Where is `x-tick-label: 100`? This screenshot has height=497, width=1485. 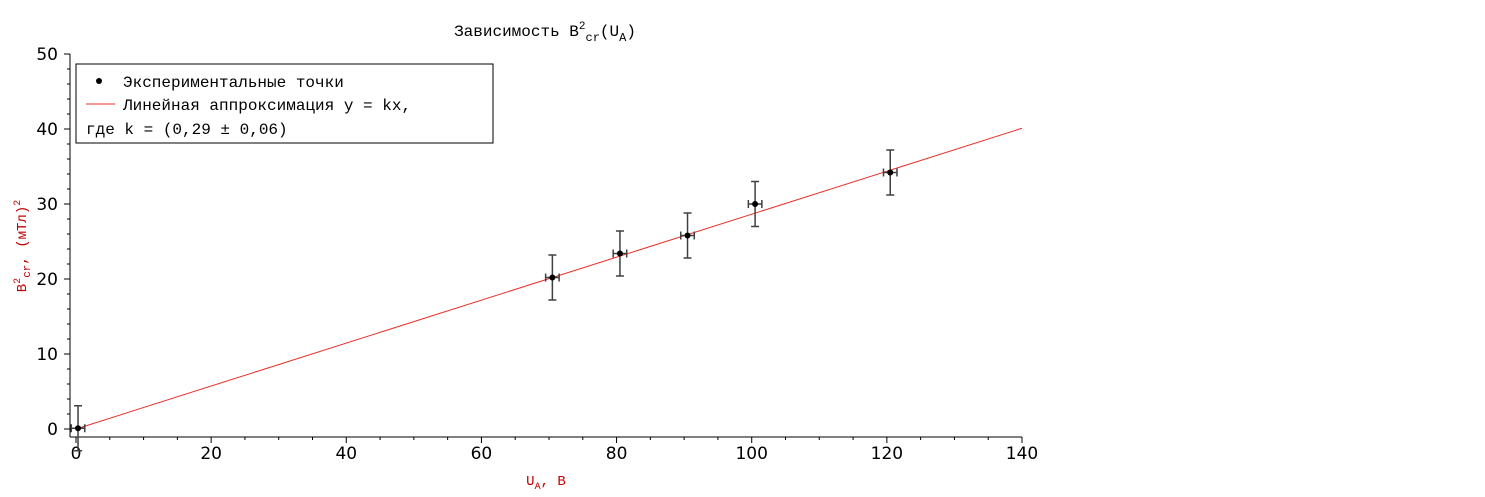 x-tick-label: 100 is located at coordinates (751, 454).